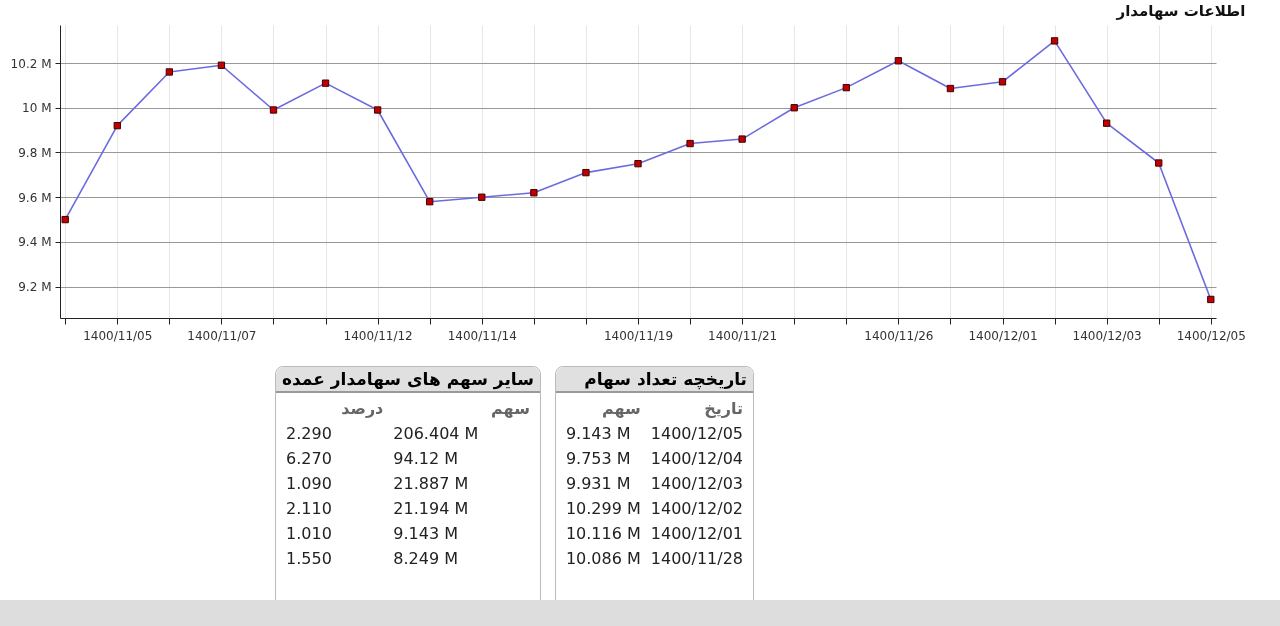 The image size is (1280, 626). Describe the element at coordinates (743, 335) in the screenshot. I see `x-tick-label: 1400/11/21` at that location.